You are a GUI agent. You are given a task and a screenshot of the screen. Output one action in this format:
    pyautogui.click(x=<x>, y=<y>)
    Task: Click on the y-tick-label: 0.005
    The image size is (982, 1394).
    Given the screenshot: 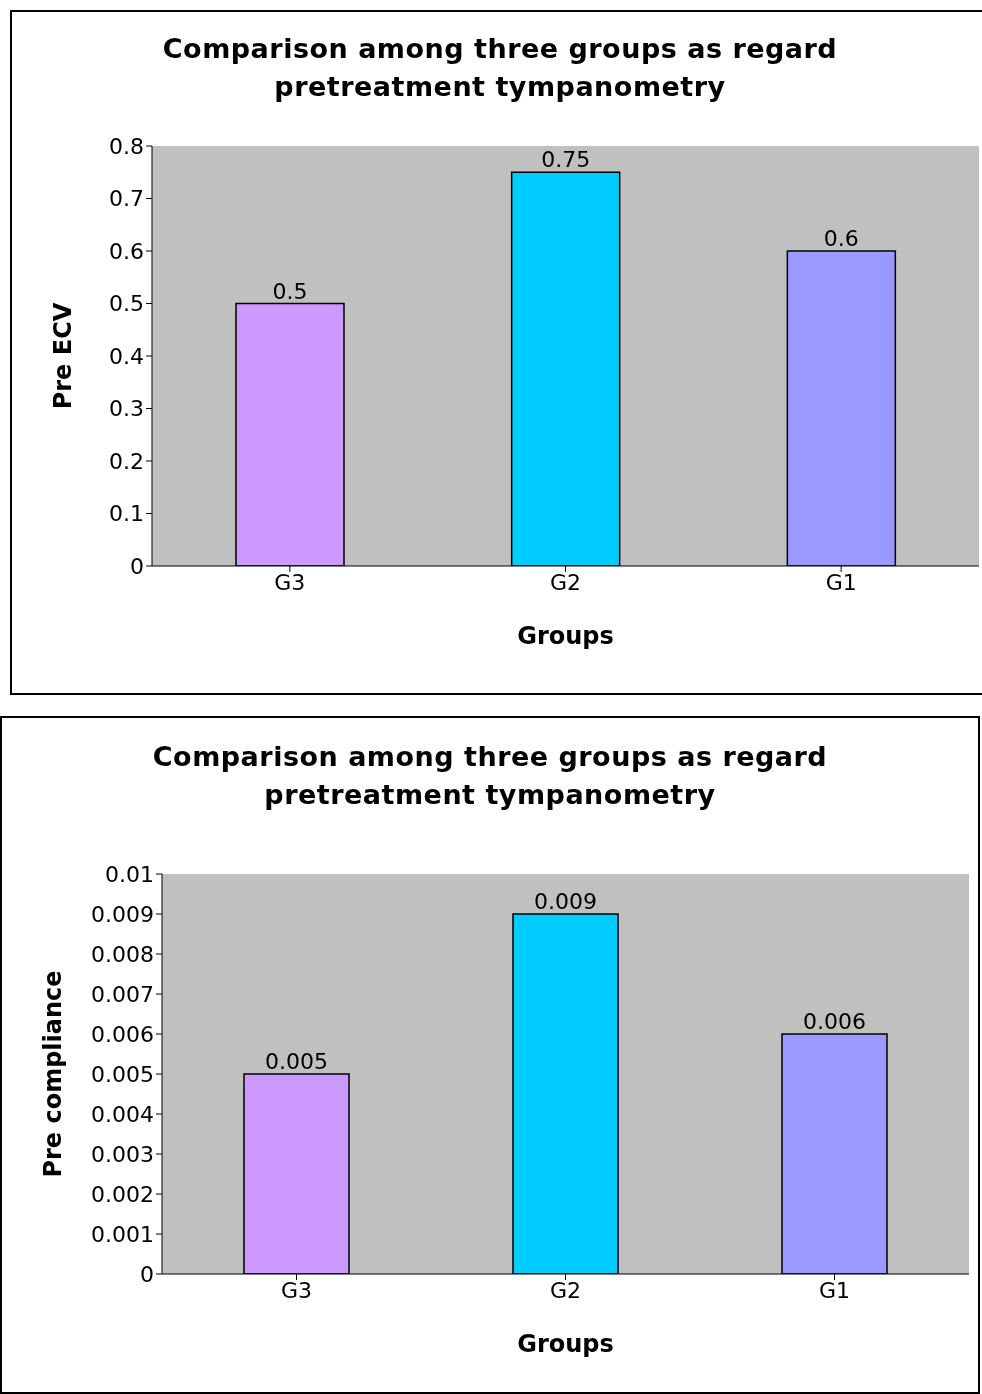 What is the action you would take?
    pyautogui.click(x=122, y=1074)
    